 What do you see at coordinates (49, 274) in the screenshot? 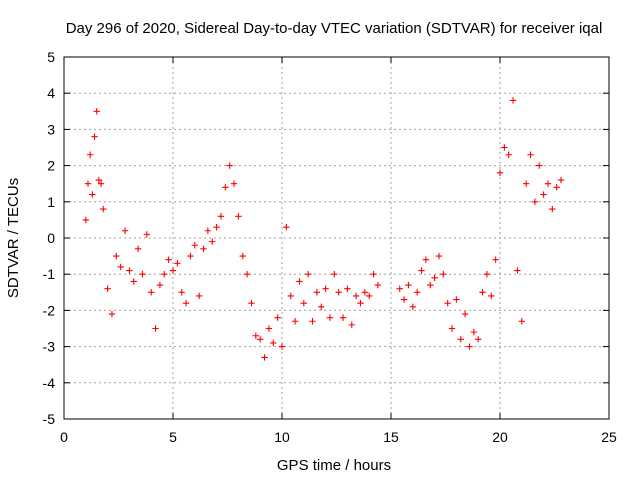
I see `y-tick-label: -1` at bounding box center [49, 274].